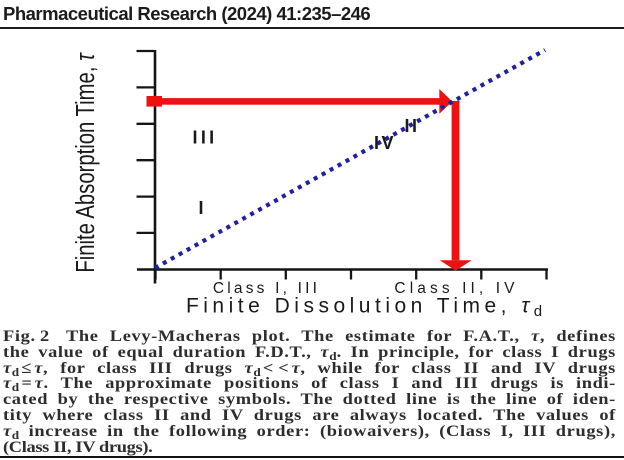 This screenshot has width=624, height=460. I want to click on svg-text: IV, so click(385, 143).